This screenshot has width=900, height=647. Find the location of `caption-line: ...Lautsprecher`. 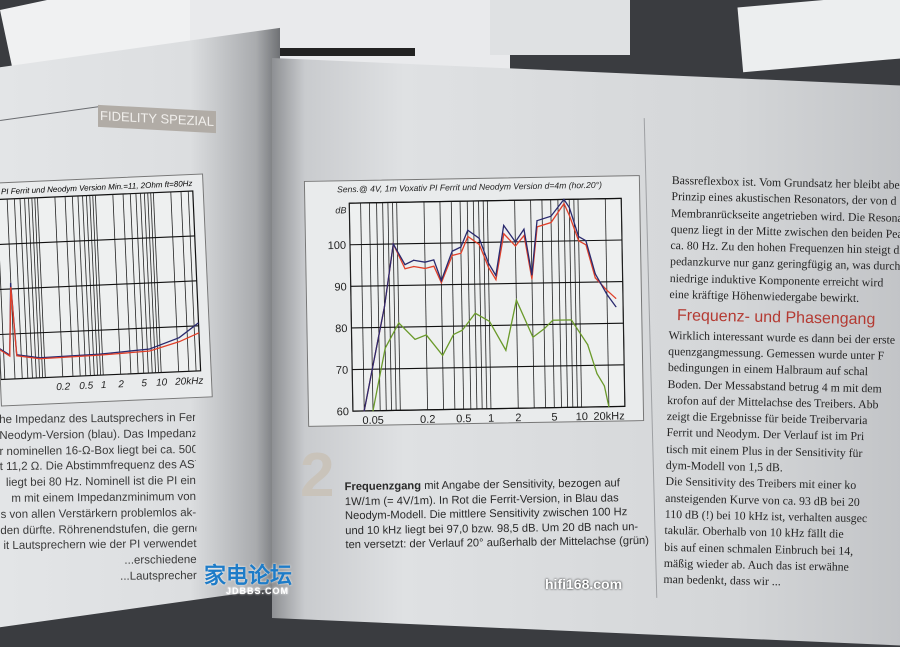

caption-line: ...Lautsprecher is located at coordinates (158, 576).